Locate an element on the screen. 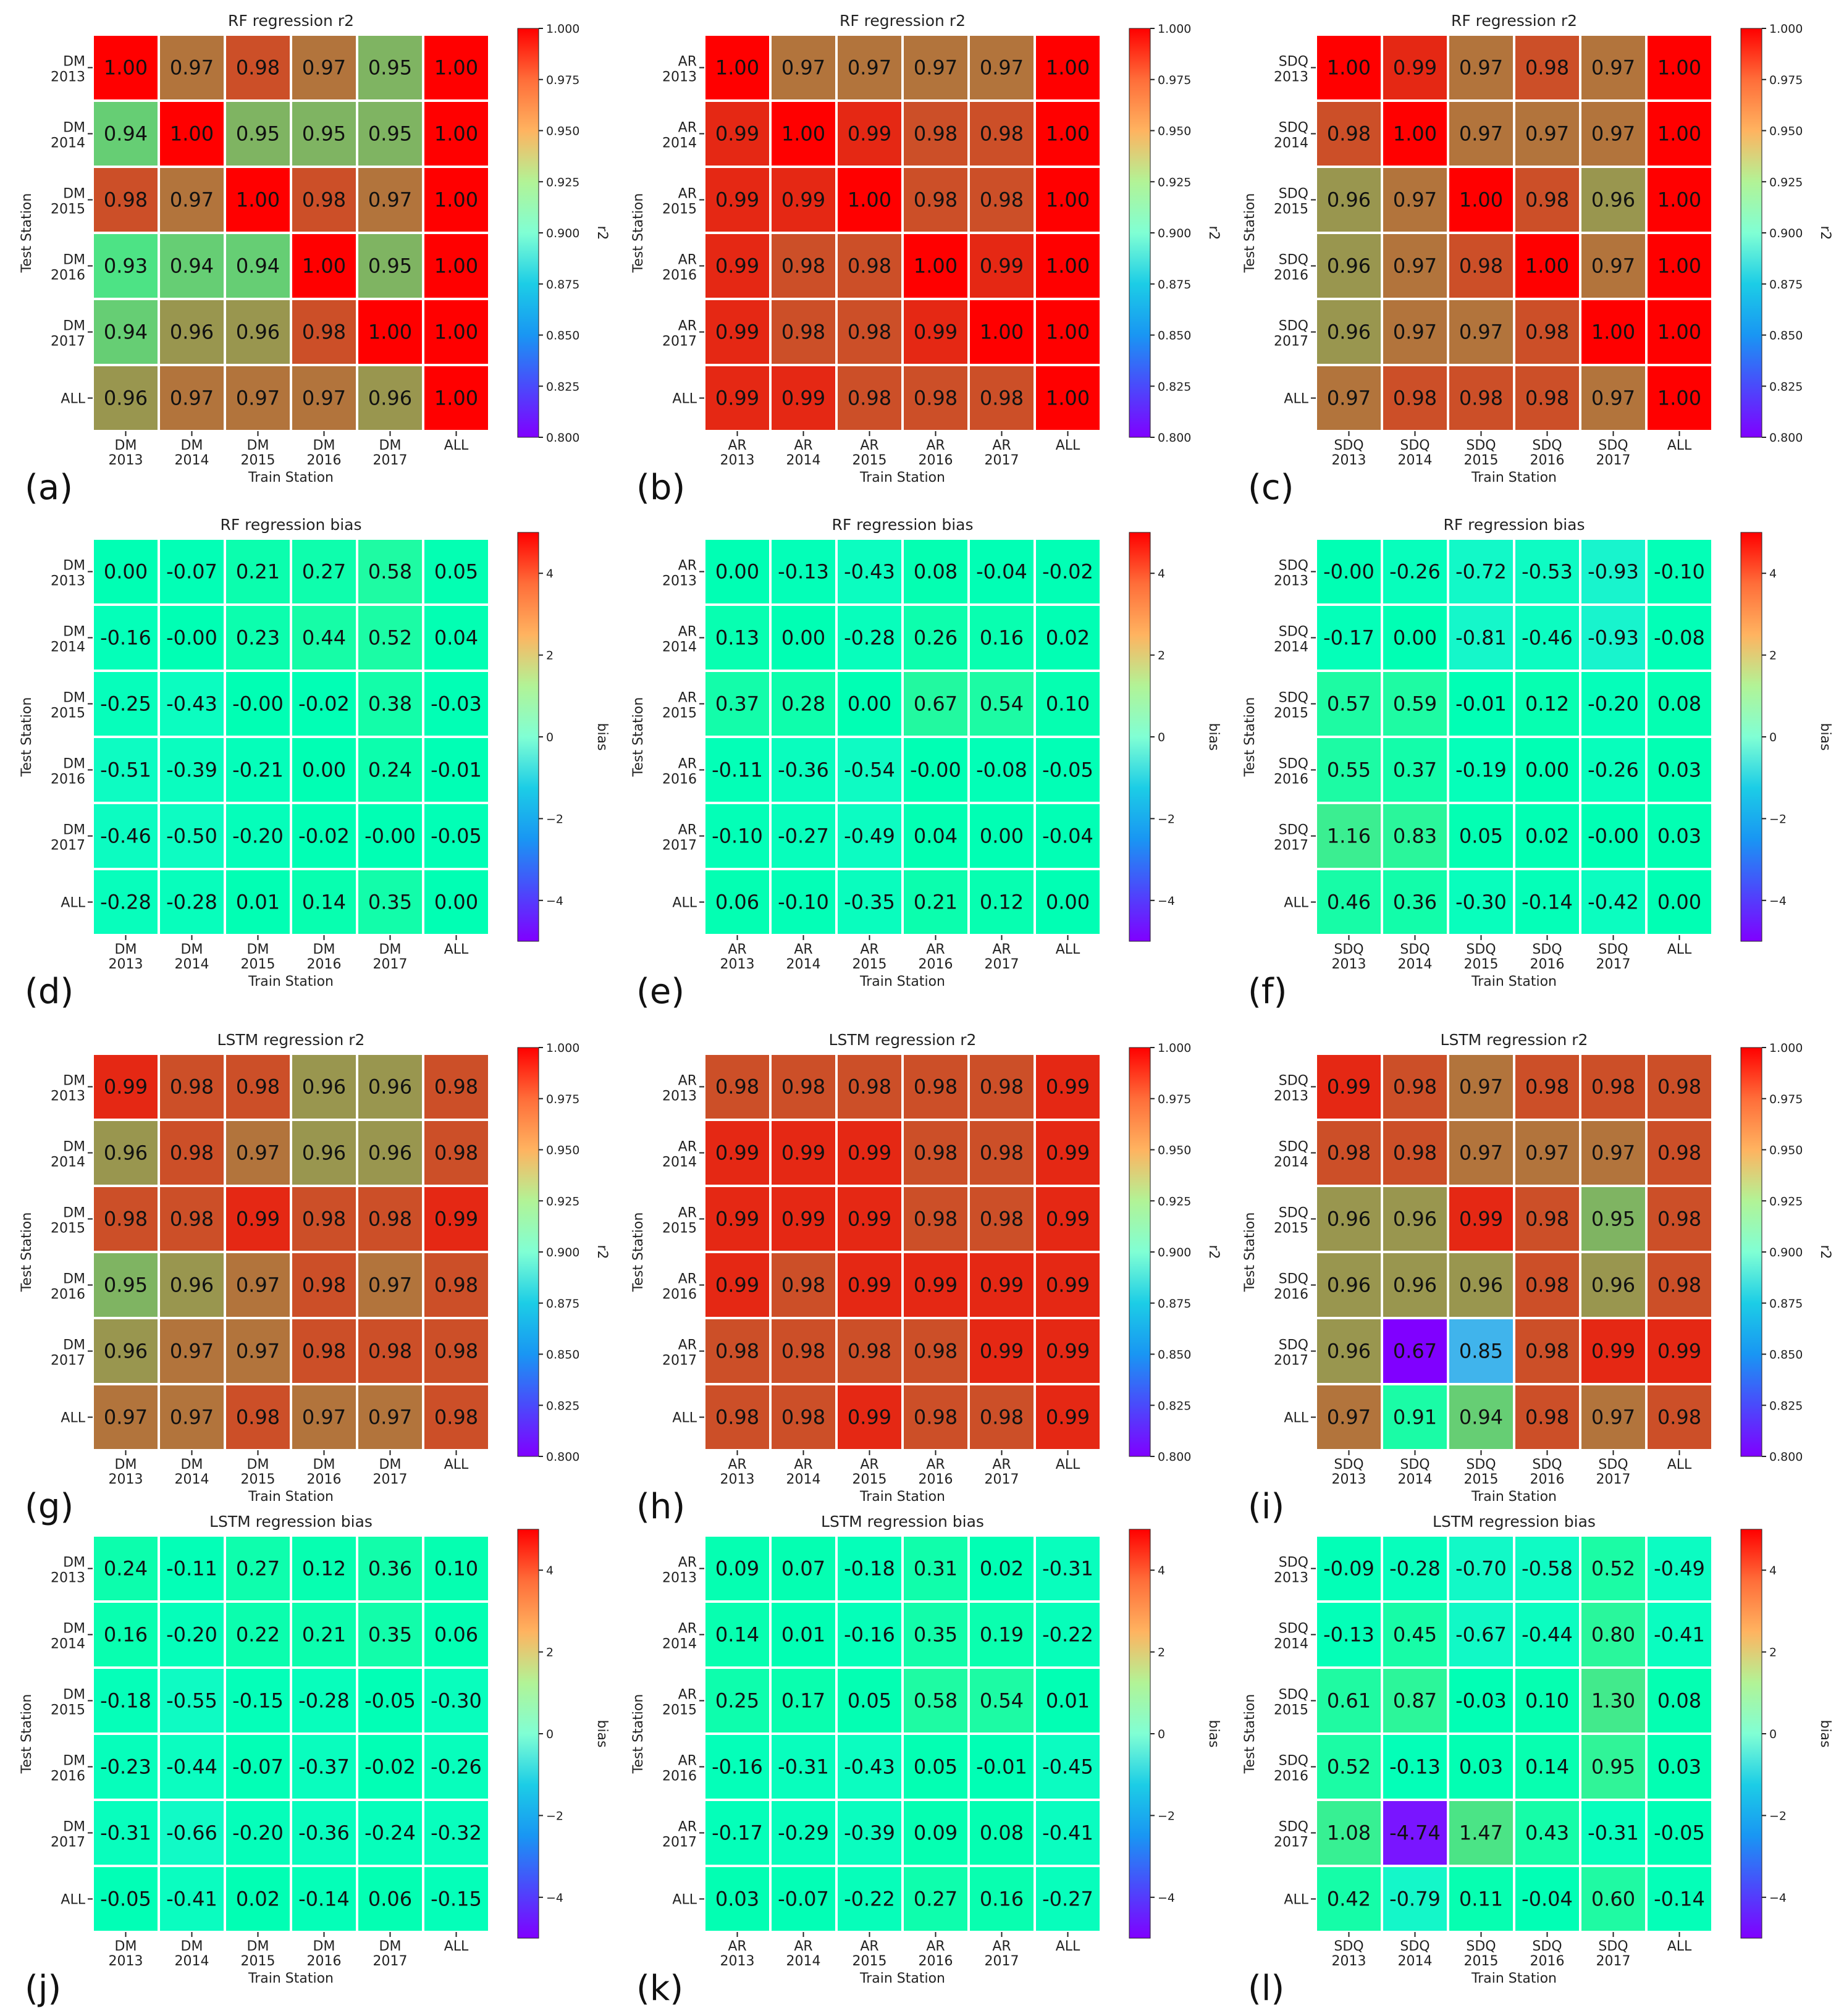  colorbar-tick-label: −2 is located at coordinates (1166, 819).